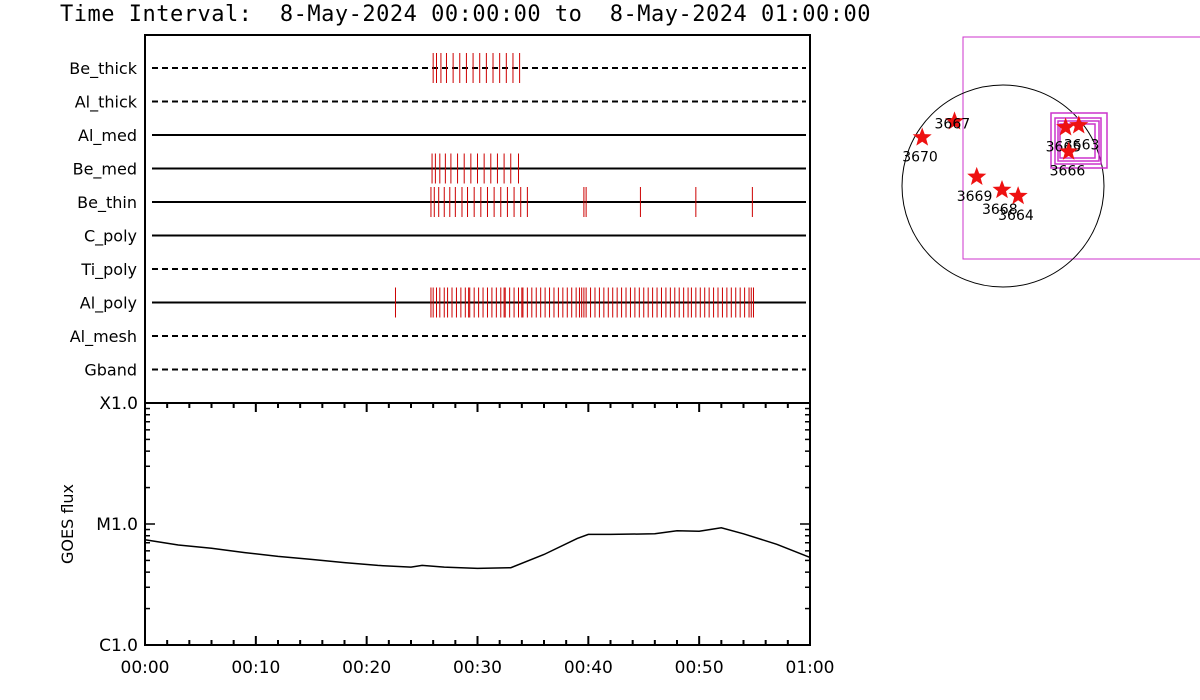 The image size is (1200, 700). What do you see at coordinates (117, 525) in the screenshot?
I see `y-tick-label: M1.0` at bounding box center [117, 525].